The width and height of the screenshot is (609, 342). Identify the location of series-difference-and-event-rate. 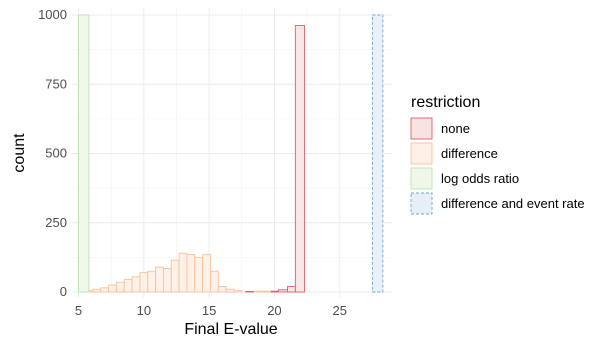
(377, 153).